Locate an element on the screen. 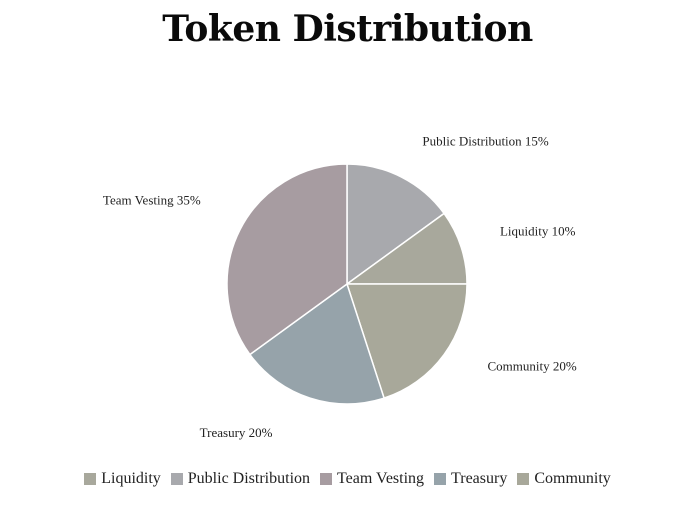  legend-item-public-distribution: Public Distribution is located at coordinates (240, 479).